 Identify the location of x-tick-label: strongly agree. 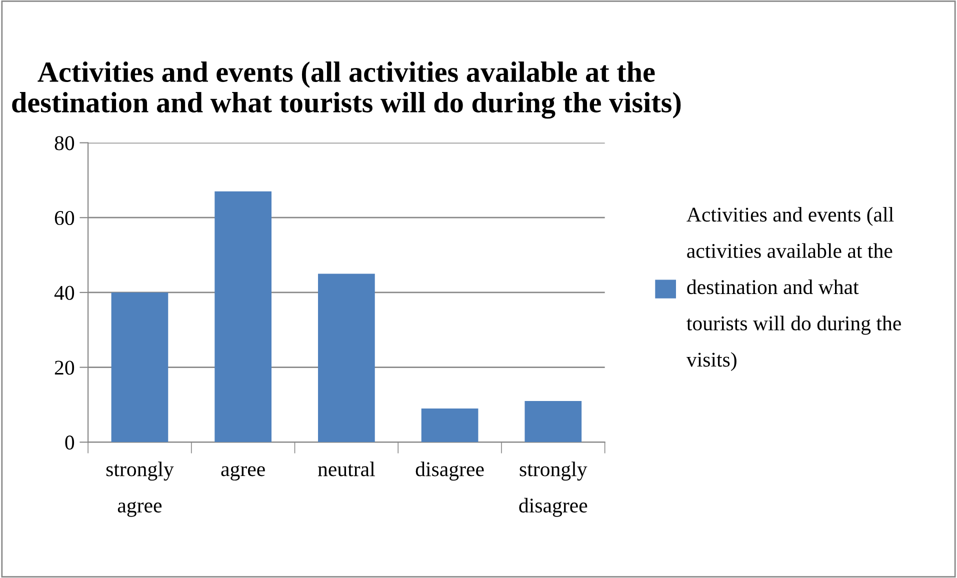
(140, 489).